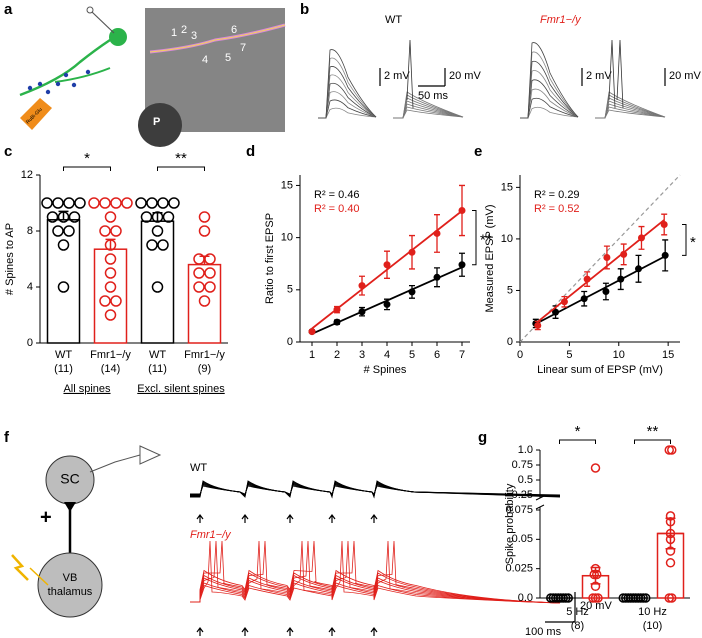 Image resolution: width=702 pixels, height=638 pixels. What do you see at coordinates (270, 258) in the screenshot?
I see `y-axis-label: Ratio to first EPSP` at bounding box center [270, 258].